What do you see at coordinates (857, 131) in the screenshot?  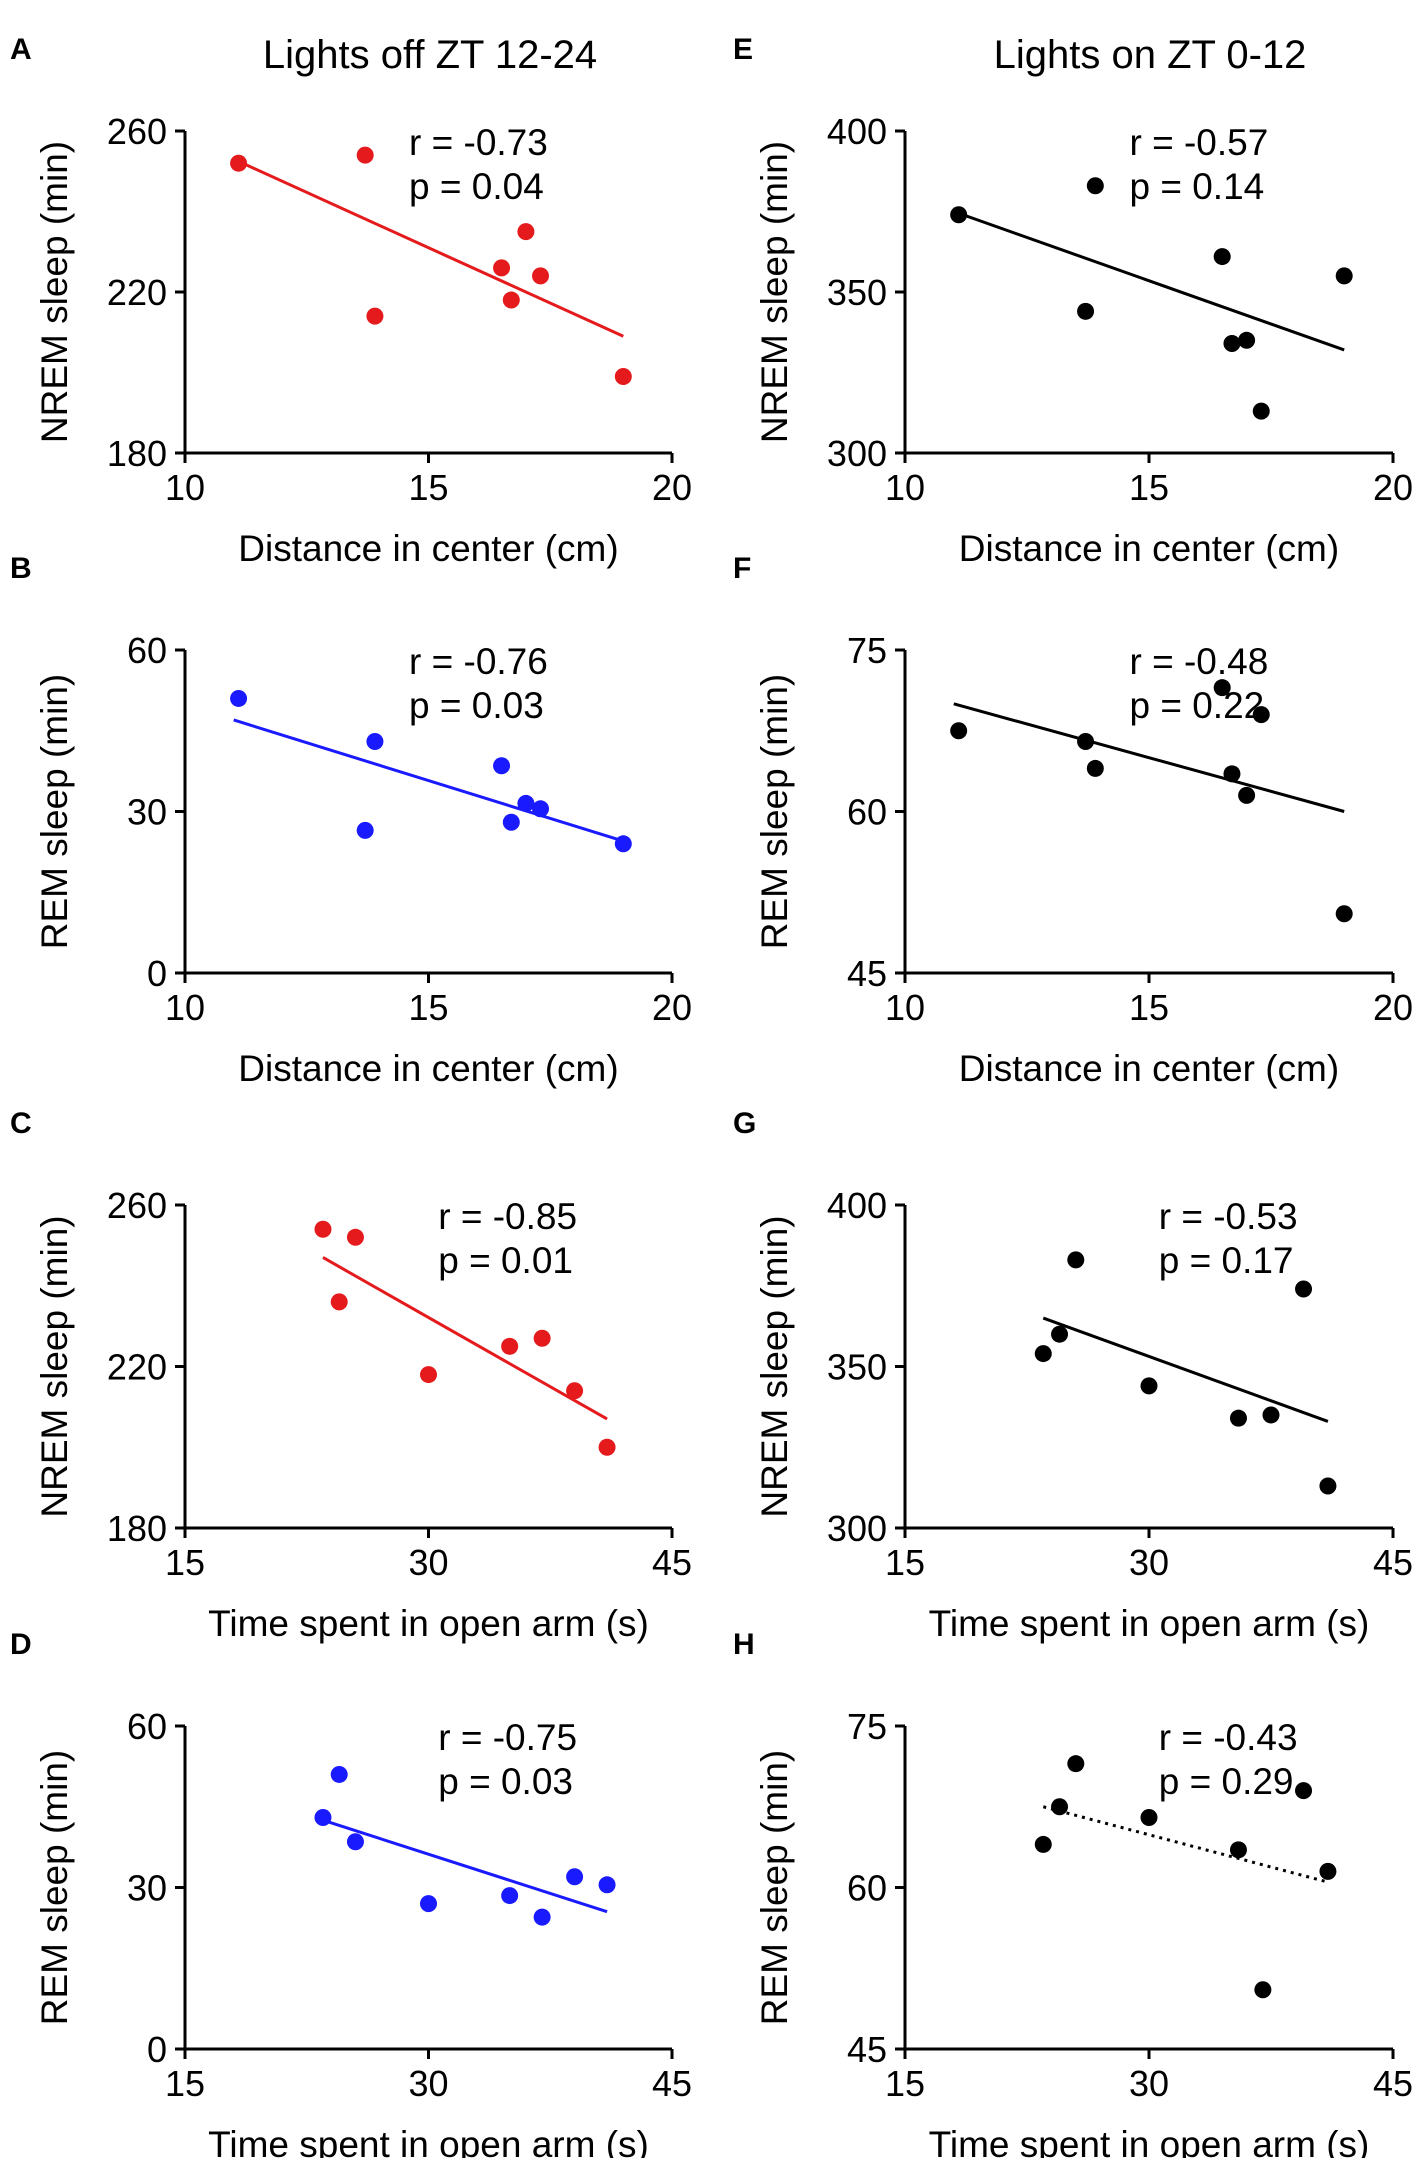 I see `y-tick-label: 400` at bounding box center [857, 131].